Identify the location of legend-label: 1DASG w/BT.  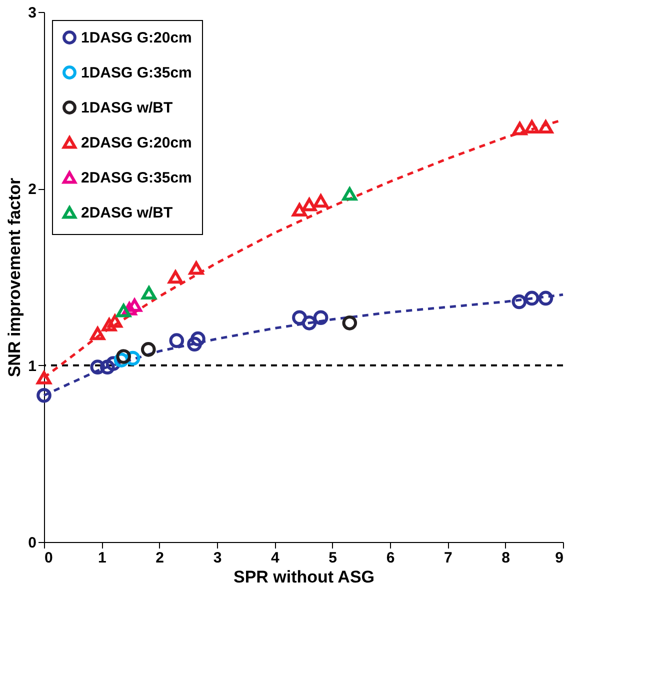
(127, 108).